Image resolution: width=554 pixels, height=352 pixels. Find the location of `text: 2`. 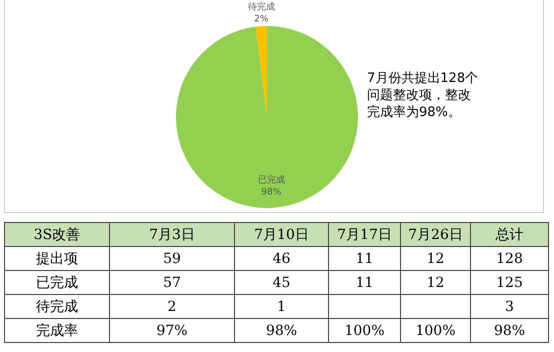

text: 2 is located at coordinates (172, 306).